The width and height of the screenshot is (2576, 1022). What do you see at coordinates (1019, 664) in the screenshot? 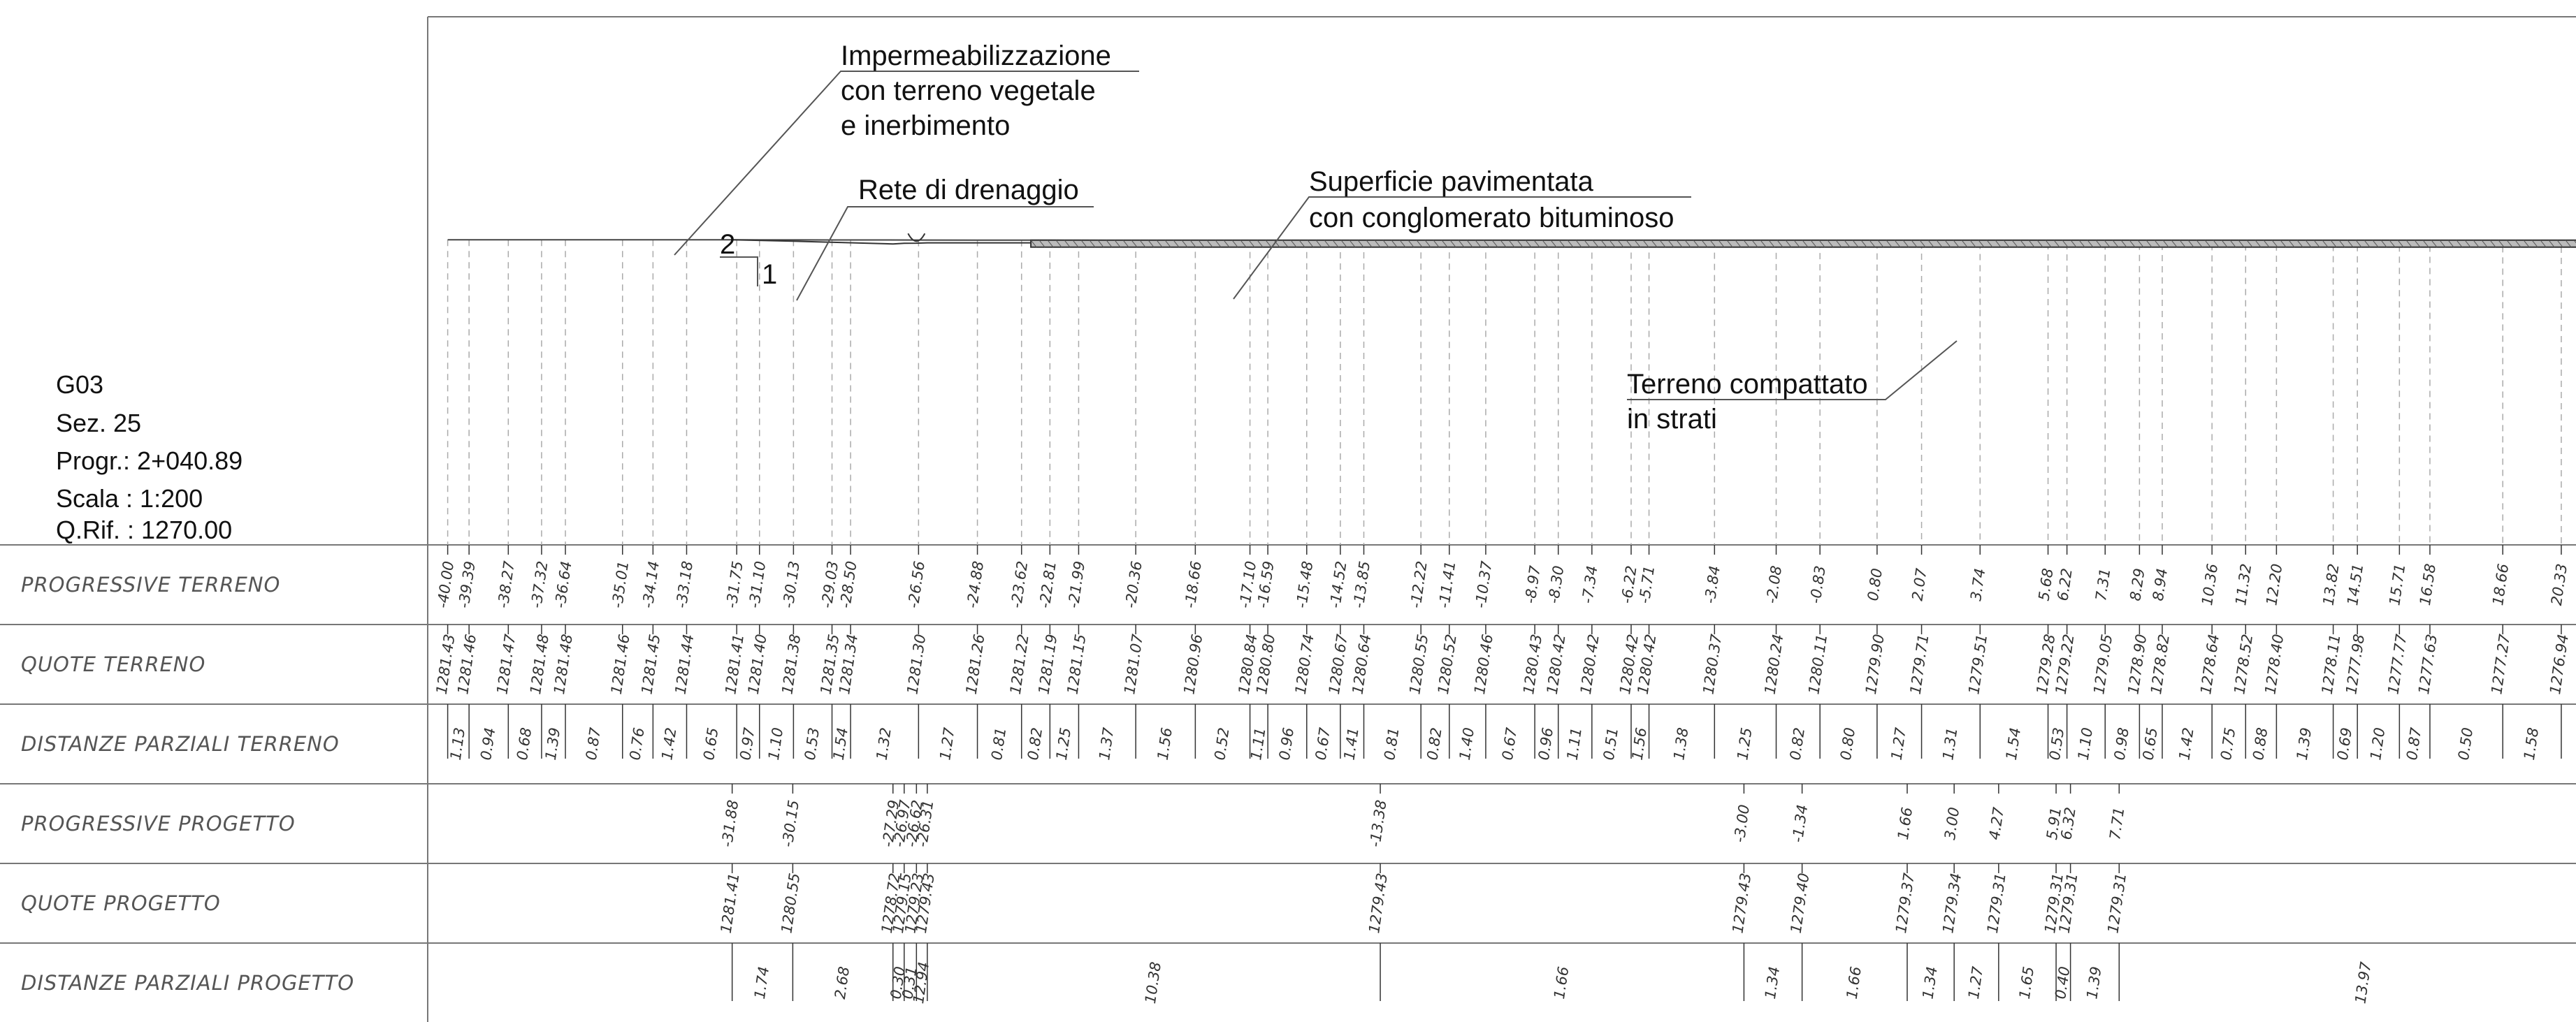
I see `terrain-elevation-value: 1281.22` at bounding box center [1019, 664].